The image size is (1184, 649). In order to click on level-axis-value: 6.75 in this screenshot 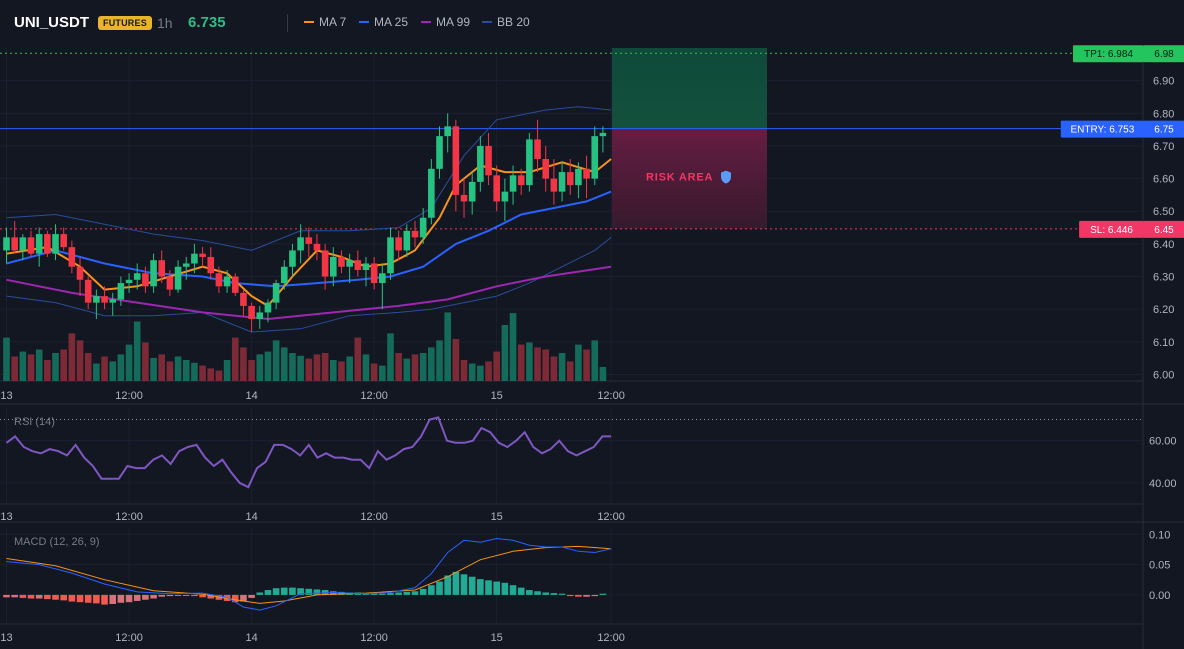, I will do `click(1164, 130)`.